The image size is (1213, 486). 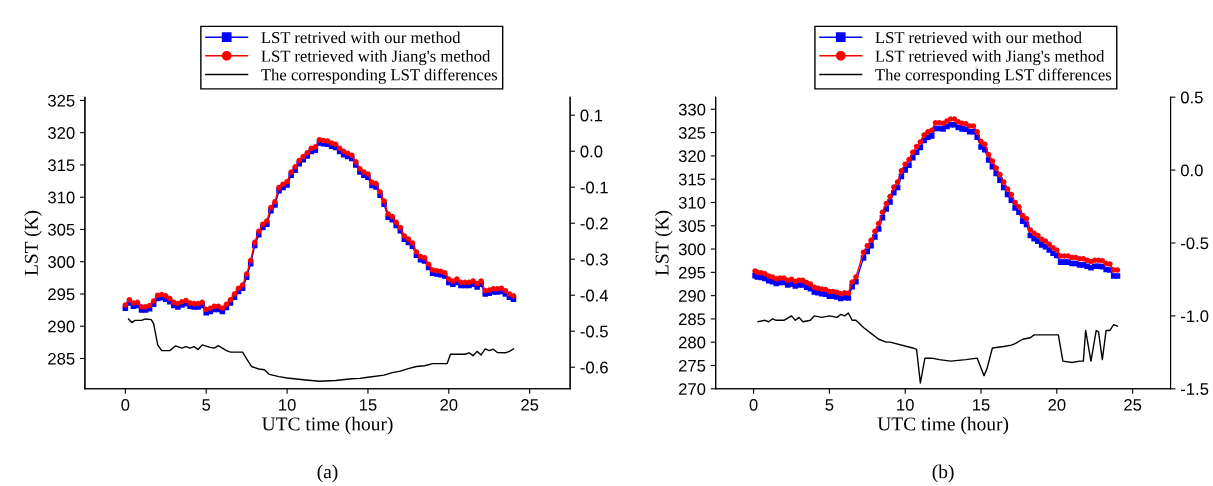 I want to click on legend-label: LST retrieved with our method, so click(x=978, y=37).